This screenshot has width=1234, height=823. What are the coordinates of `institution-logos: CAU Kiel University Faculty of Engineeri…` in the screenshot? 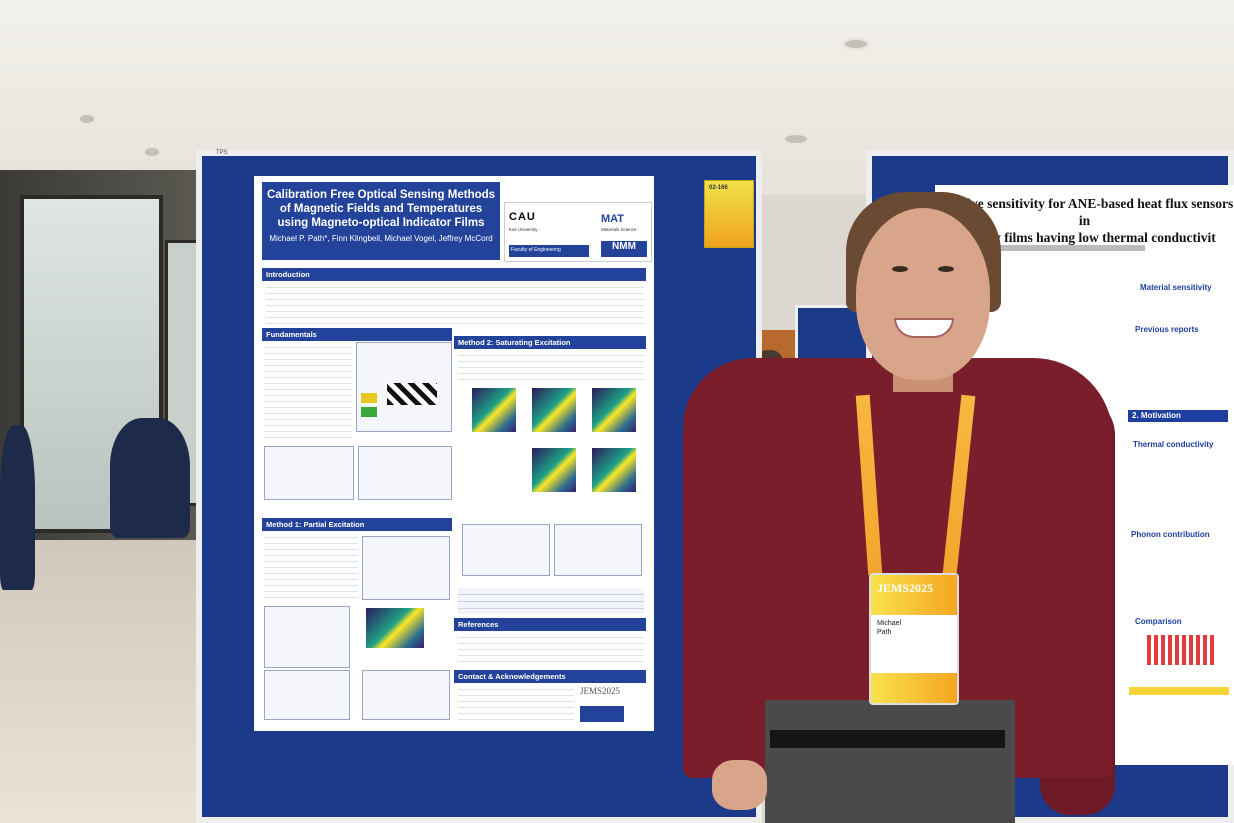 It's located at (578, 232).